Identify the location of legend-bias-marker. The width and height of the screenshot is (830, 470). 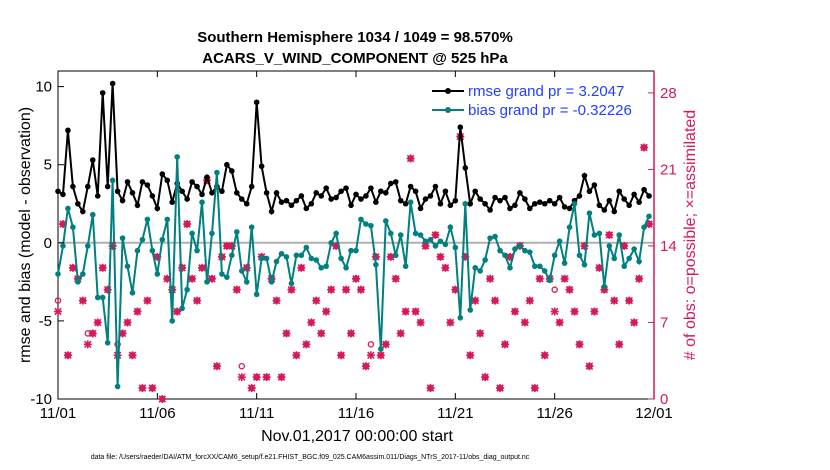
(448, 110).